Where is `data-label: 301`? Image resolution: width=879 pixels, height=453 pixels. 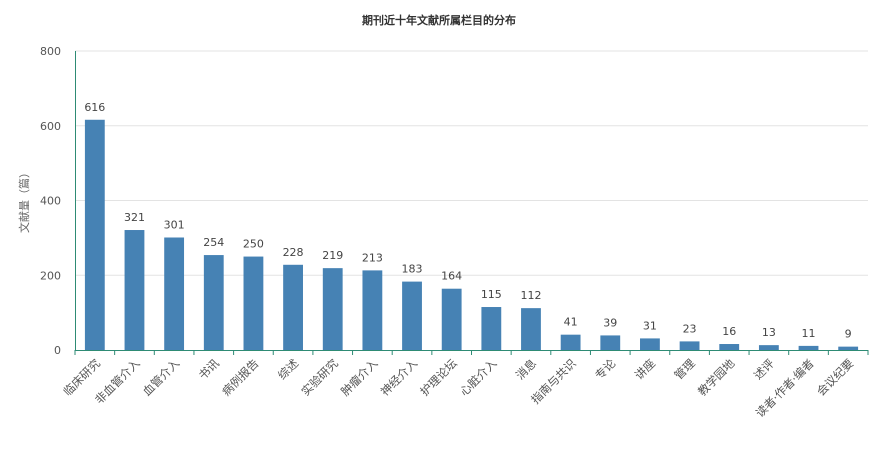
data-label: 301 is located at coordinates (174, 225).